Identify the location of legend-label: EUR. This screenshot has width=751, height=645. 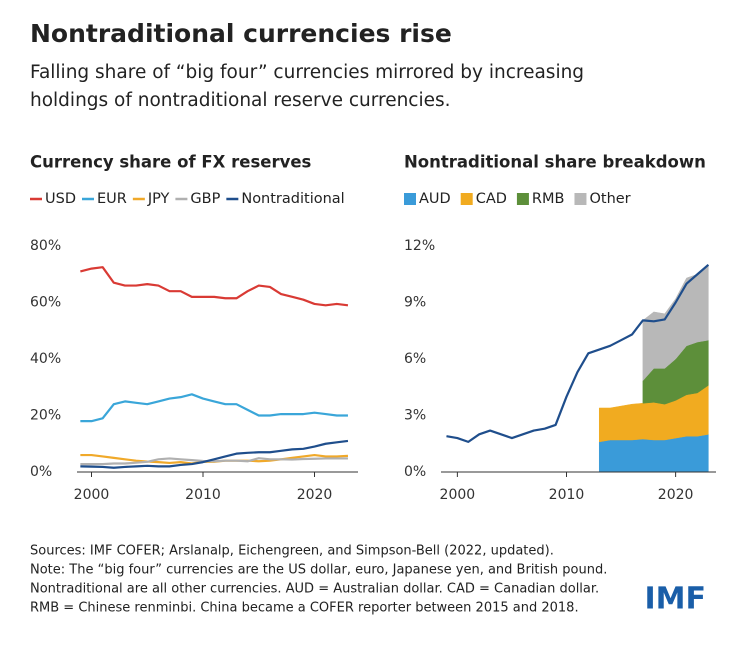
(112, 199).